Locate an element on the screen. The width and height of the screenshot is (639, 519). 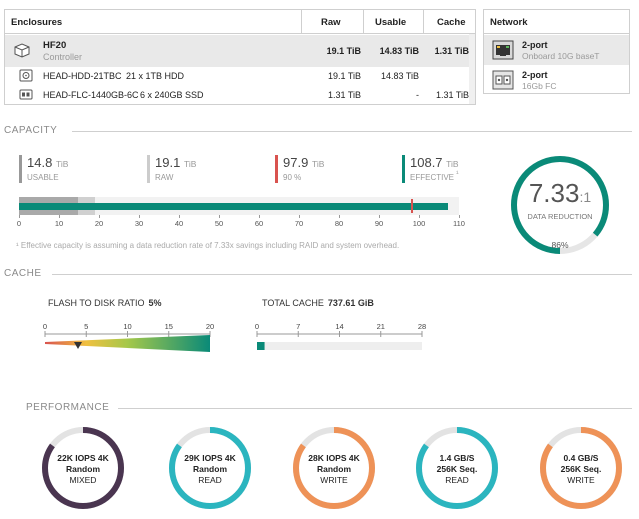
hdd-icon is located at coordinates (26, 77).